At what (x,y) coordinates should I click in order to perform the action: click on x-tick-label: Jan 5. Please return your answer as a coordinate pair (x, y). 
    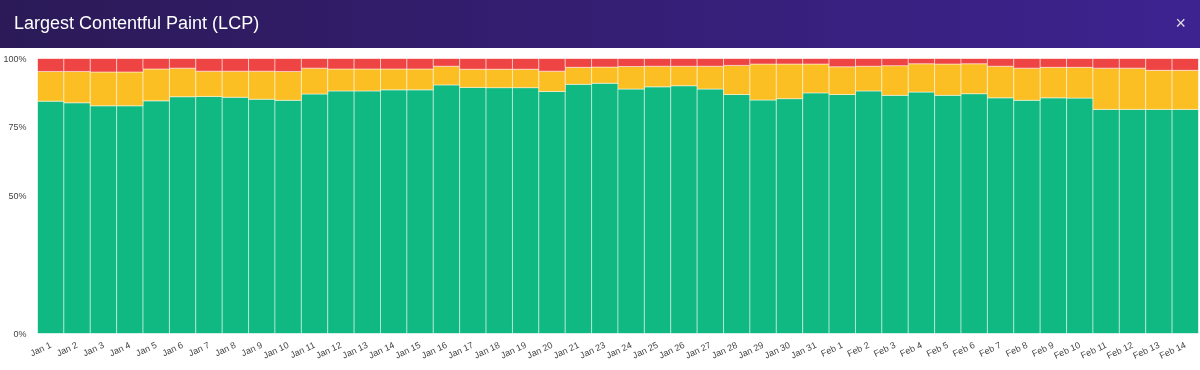
    Looking at the image, I should click on (146, 349).